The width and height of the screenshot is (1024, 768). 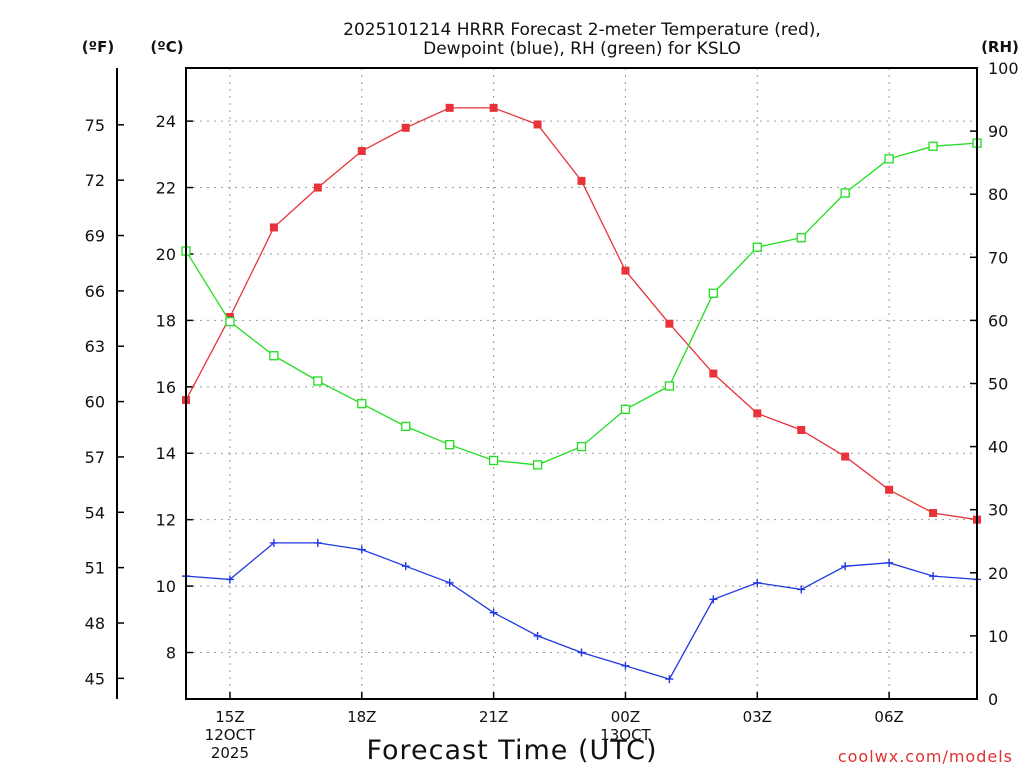 What do you see at coordinates (1000, 47) in the screenshot?
I see `rh-unit-label: (RH)` at bounding box center [1000, 47].